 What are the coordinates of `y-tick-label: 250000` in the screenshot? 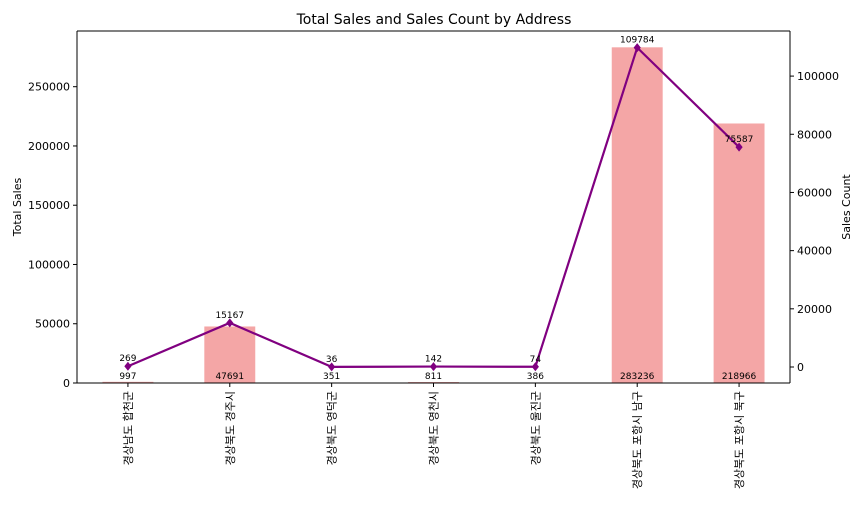 It's located at (49, 87).